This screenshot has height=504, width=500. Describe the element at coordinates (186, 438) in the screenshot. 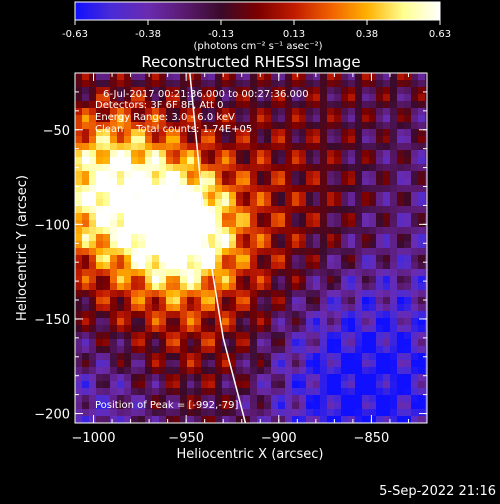

I see `x-tick-label: −950` at that location.